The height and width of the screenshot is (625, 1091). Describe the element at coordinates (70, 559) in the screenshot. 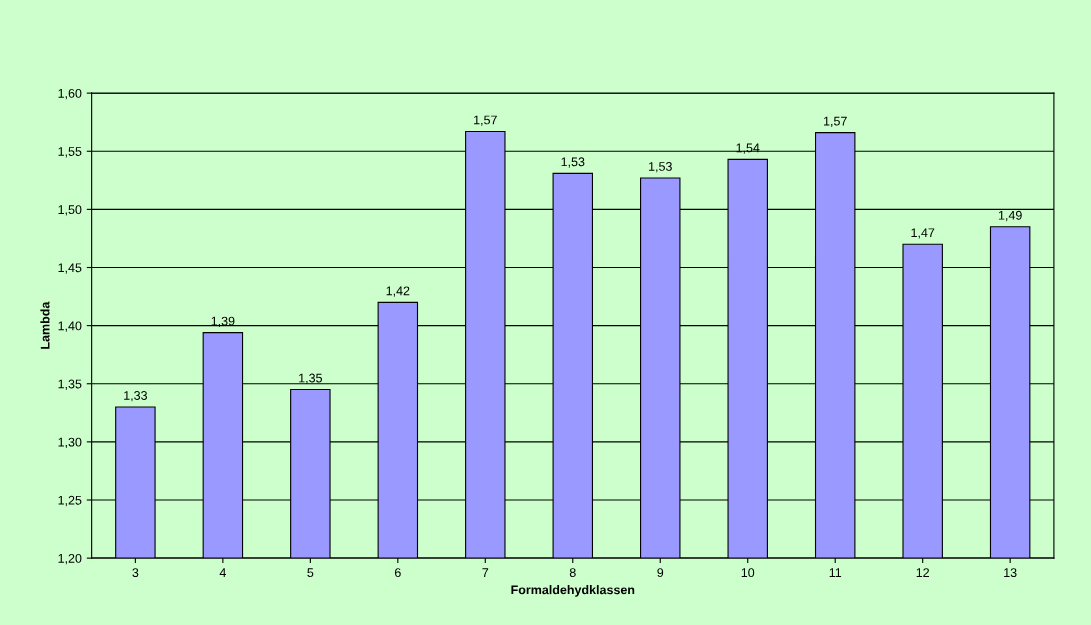

I see `y-tick-label: 1,20` at that location.